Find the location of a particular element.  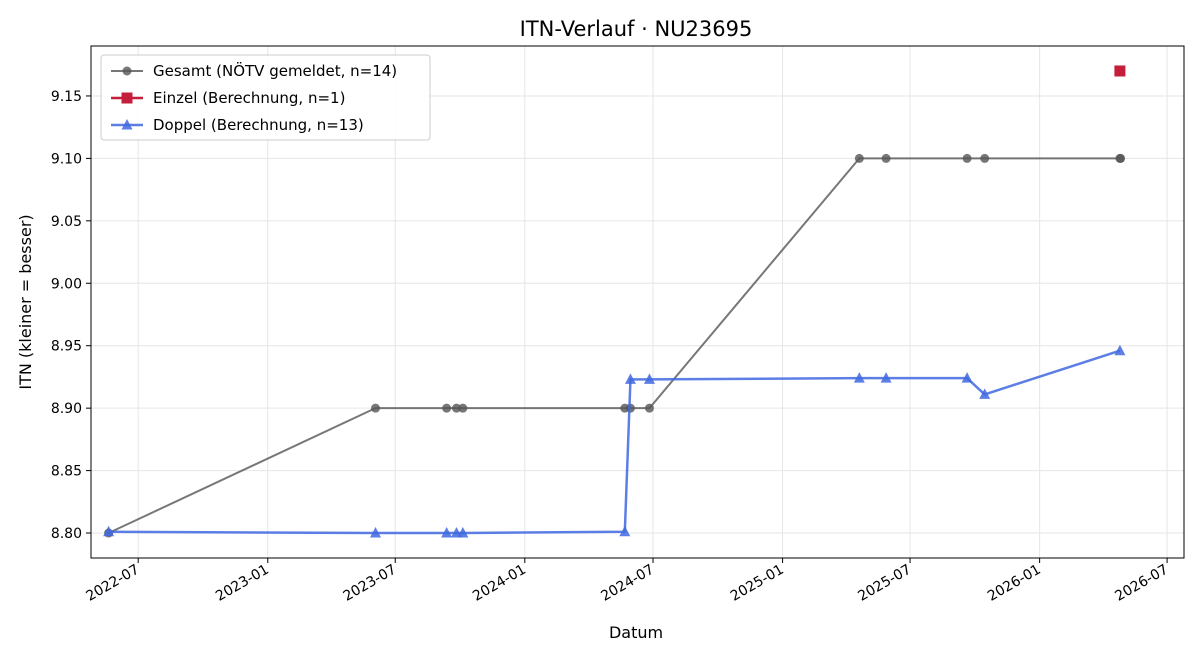

legend-label: Gesamt (NÖTV gemeldet, n=14) is located at coordinates (275, 70).